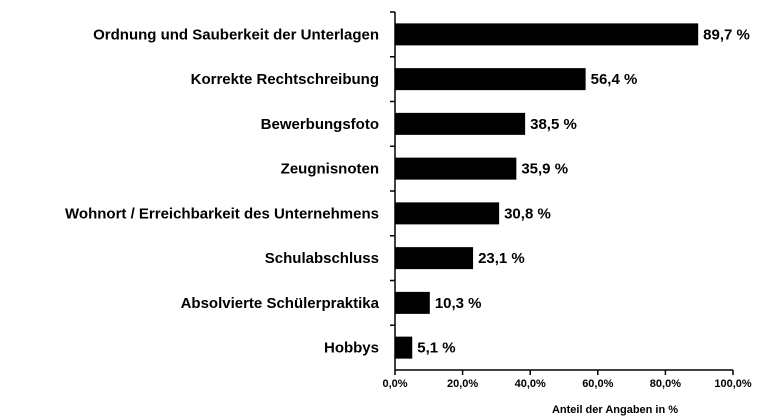 This screenshot has width=765, height=417. I want to click on value-label: 23,1 %, so click(501, 258).